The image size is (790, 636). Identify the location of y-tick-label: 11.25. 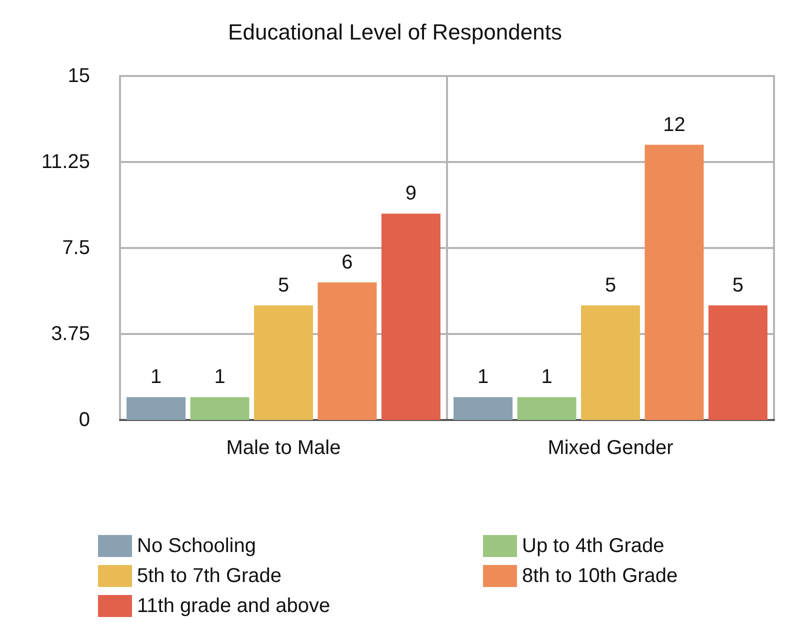
(65, 162).